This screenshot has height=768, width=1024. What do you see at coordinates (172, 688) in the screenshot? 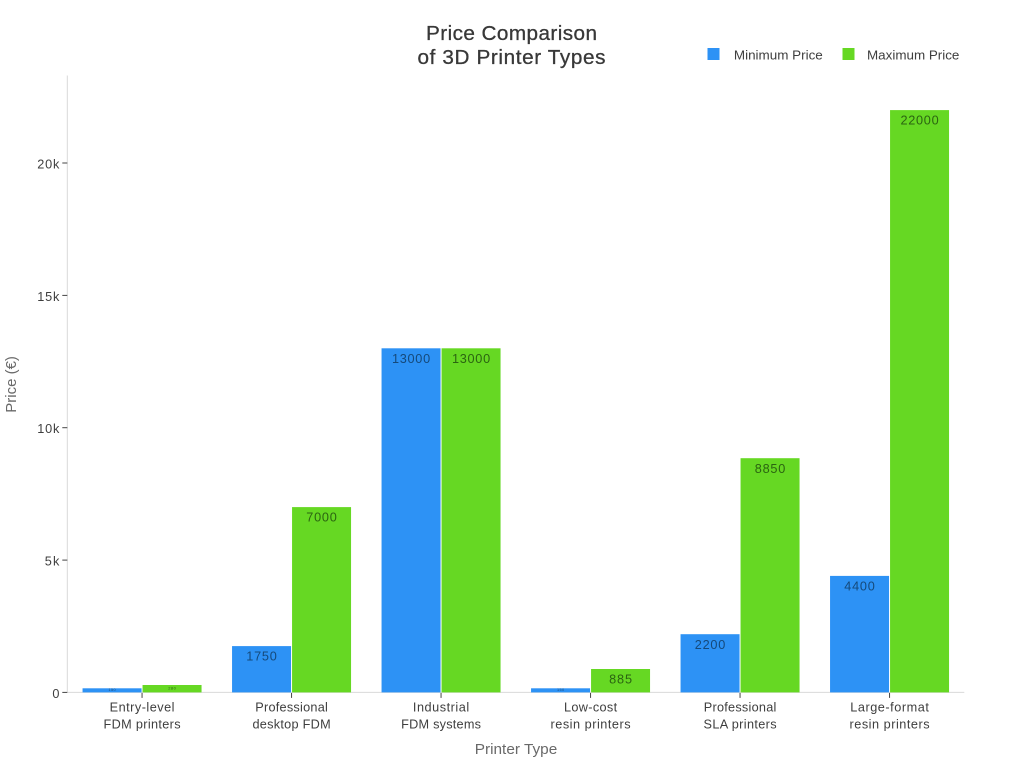
I see `svg-text: 280` at bounding box center [172, 688].